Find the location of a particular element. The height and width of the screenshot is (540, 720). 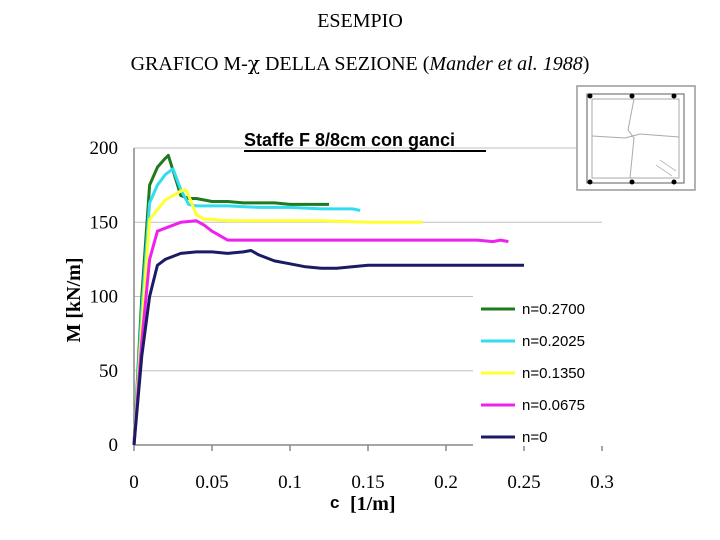

subtitle-chi-symbol: χ is located at coordinates (253, 63).